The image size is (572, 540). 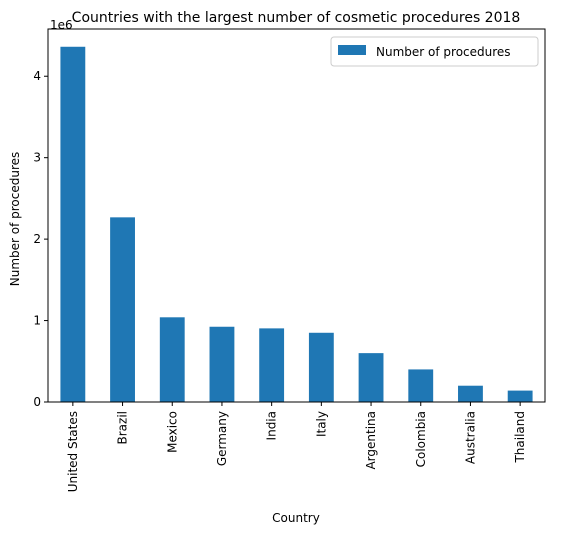 What do you see at coordinates (296, 518) in the screenshot?
I see `x-axis-label: Country` at bounding box center [296, 518].